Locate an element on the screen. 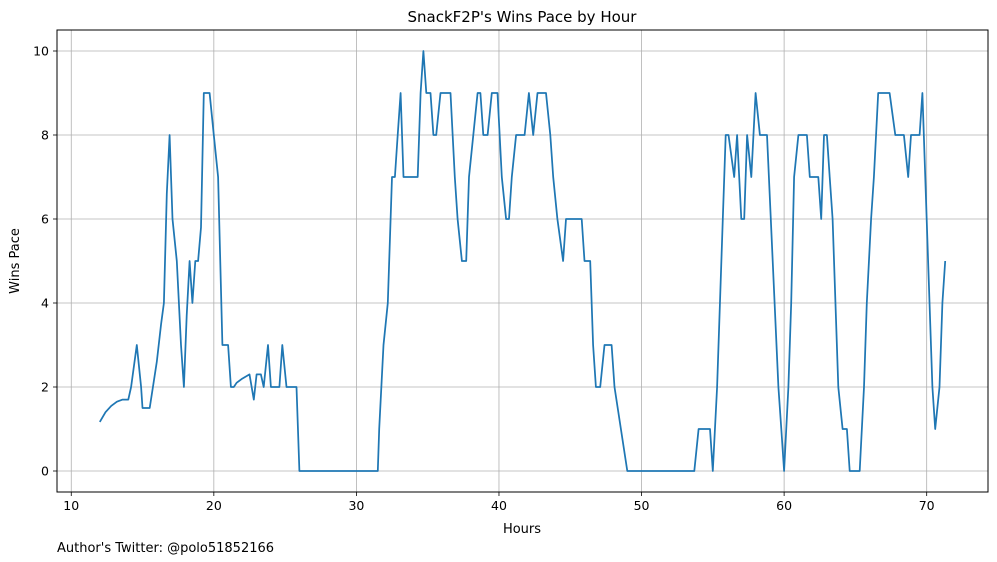  x-tick-label: 20 is located at coordinates (214, 505).